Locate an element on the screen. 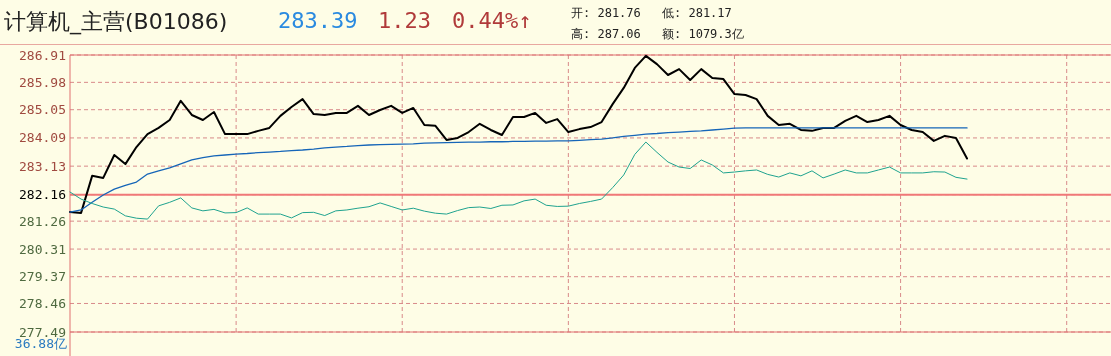 Image resolution: width=1111 pixels, height=356 pixels. y-tick-label: 286.91 is located at coordinates (42, 55).